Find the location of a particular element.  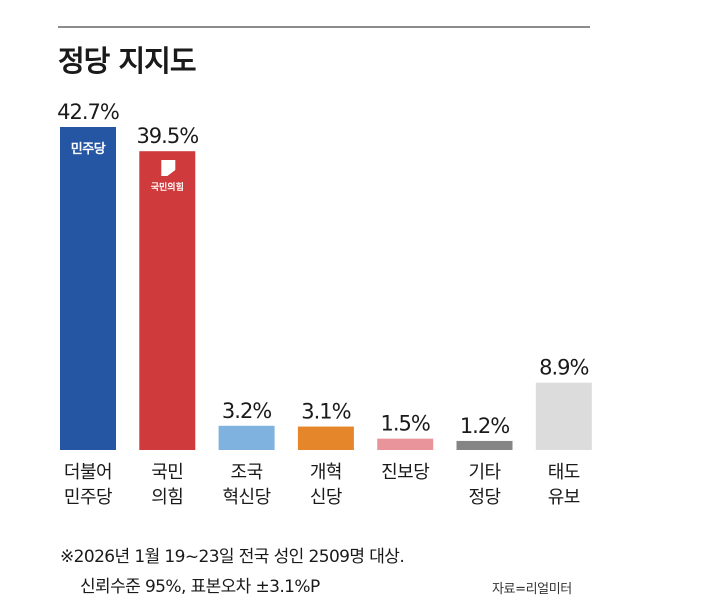

democratic-logo-text: 민주당 is located at coordinates (88, 149).